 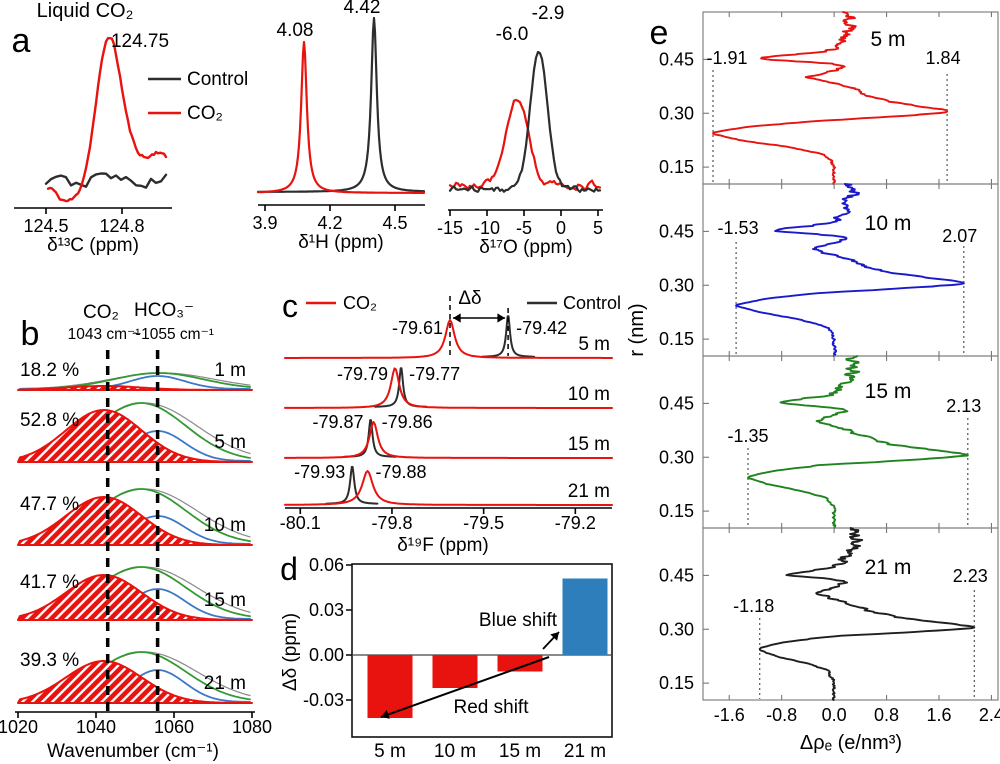 I want to click on x-tick-label: -5, so click(x=524, y=228).